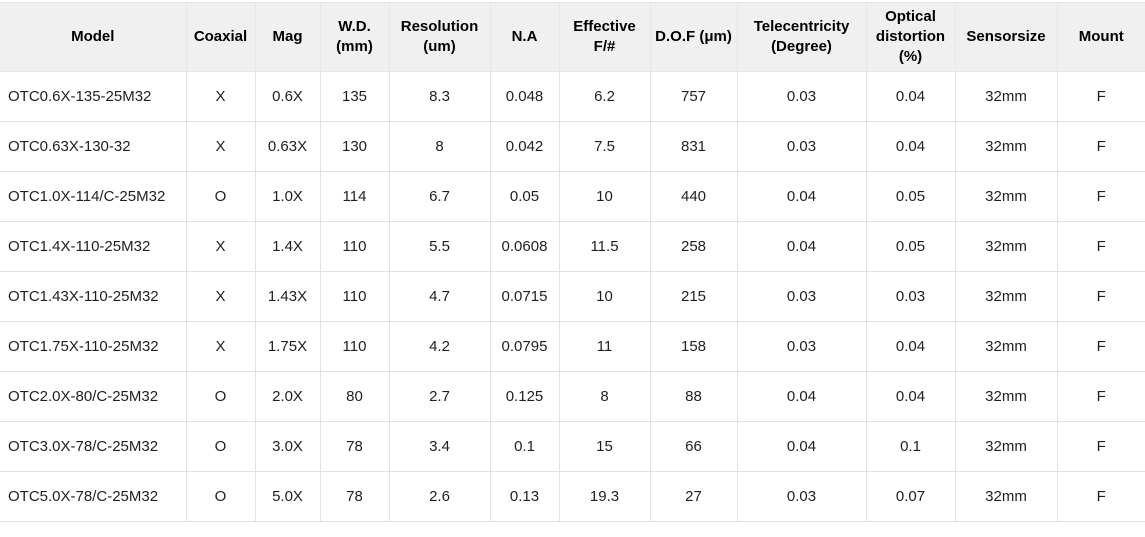 Image resolution: width=1145 pixels, height=537 pixels. I want to click on cell-na: 0.0608, so click(524, 246).